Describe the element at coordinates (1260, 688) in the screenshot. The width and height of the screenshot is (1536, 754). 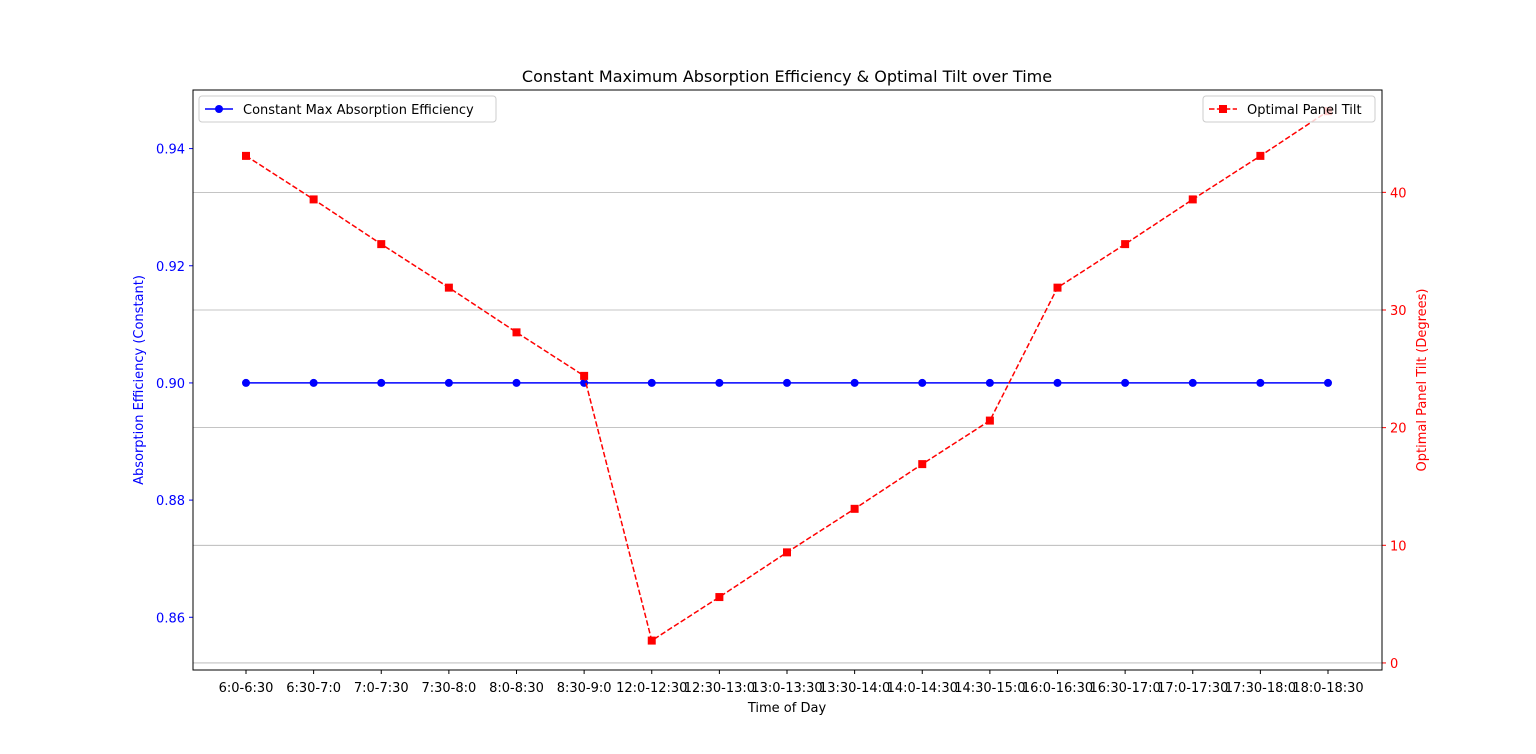
I see `x-tick-label: 17:30-18:0` at that location.